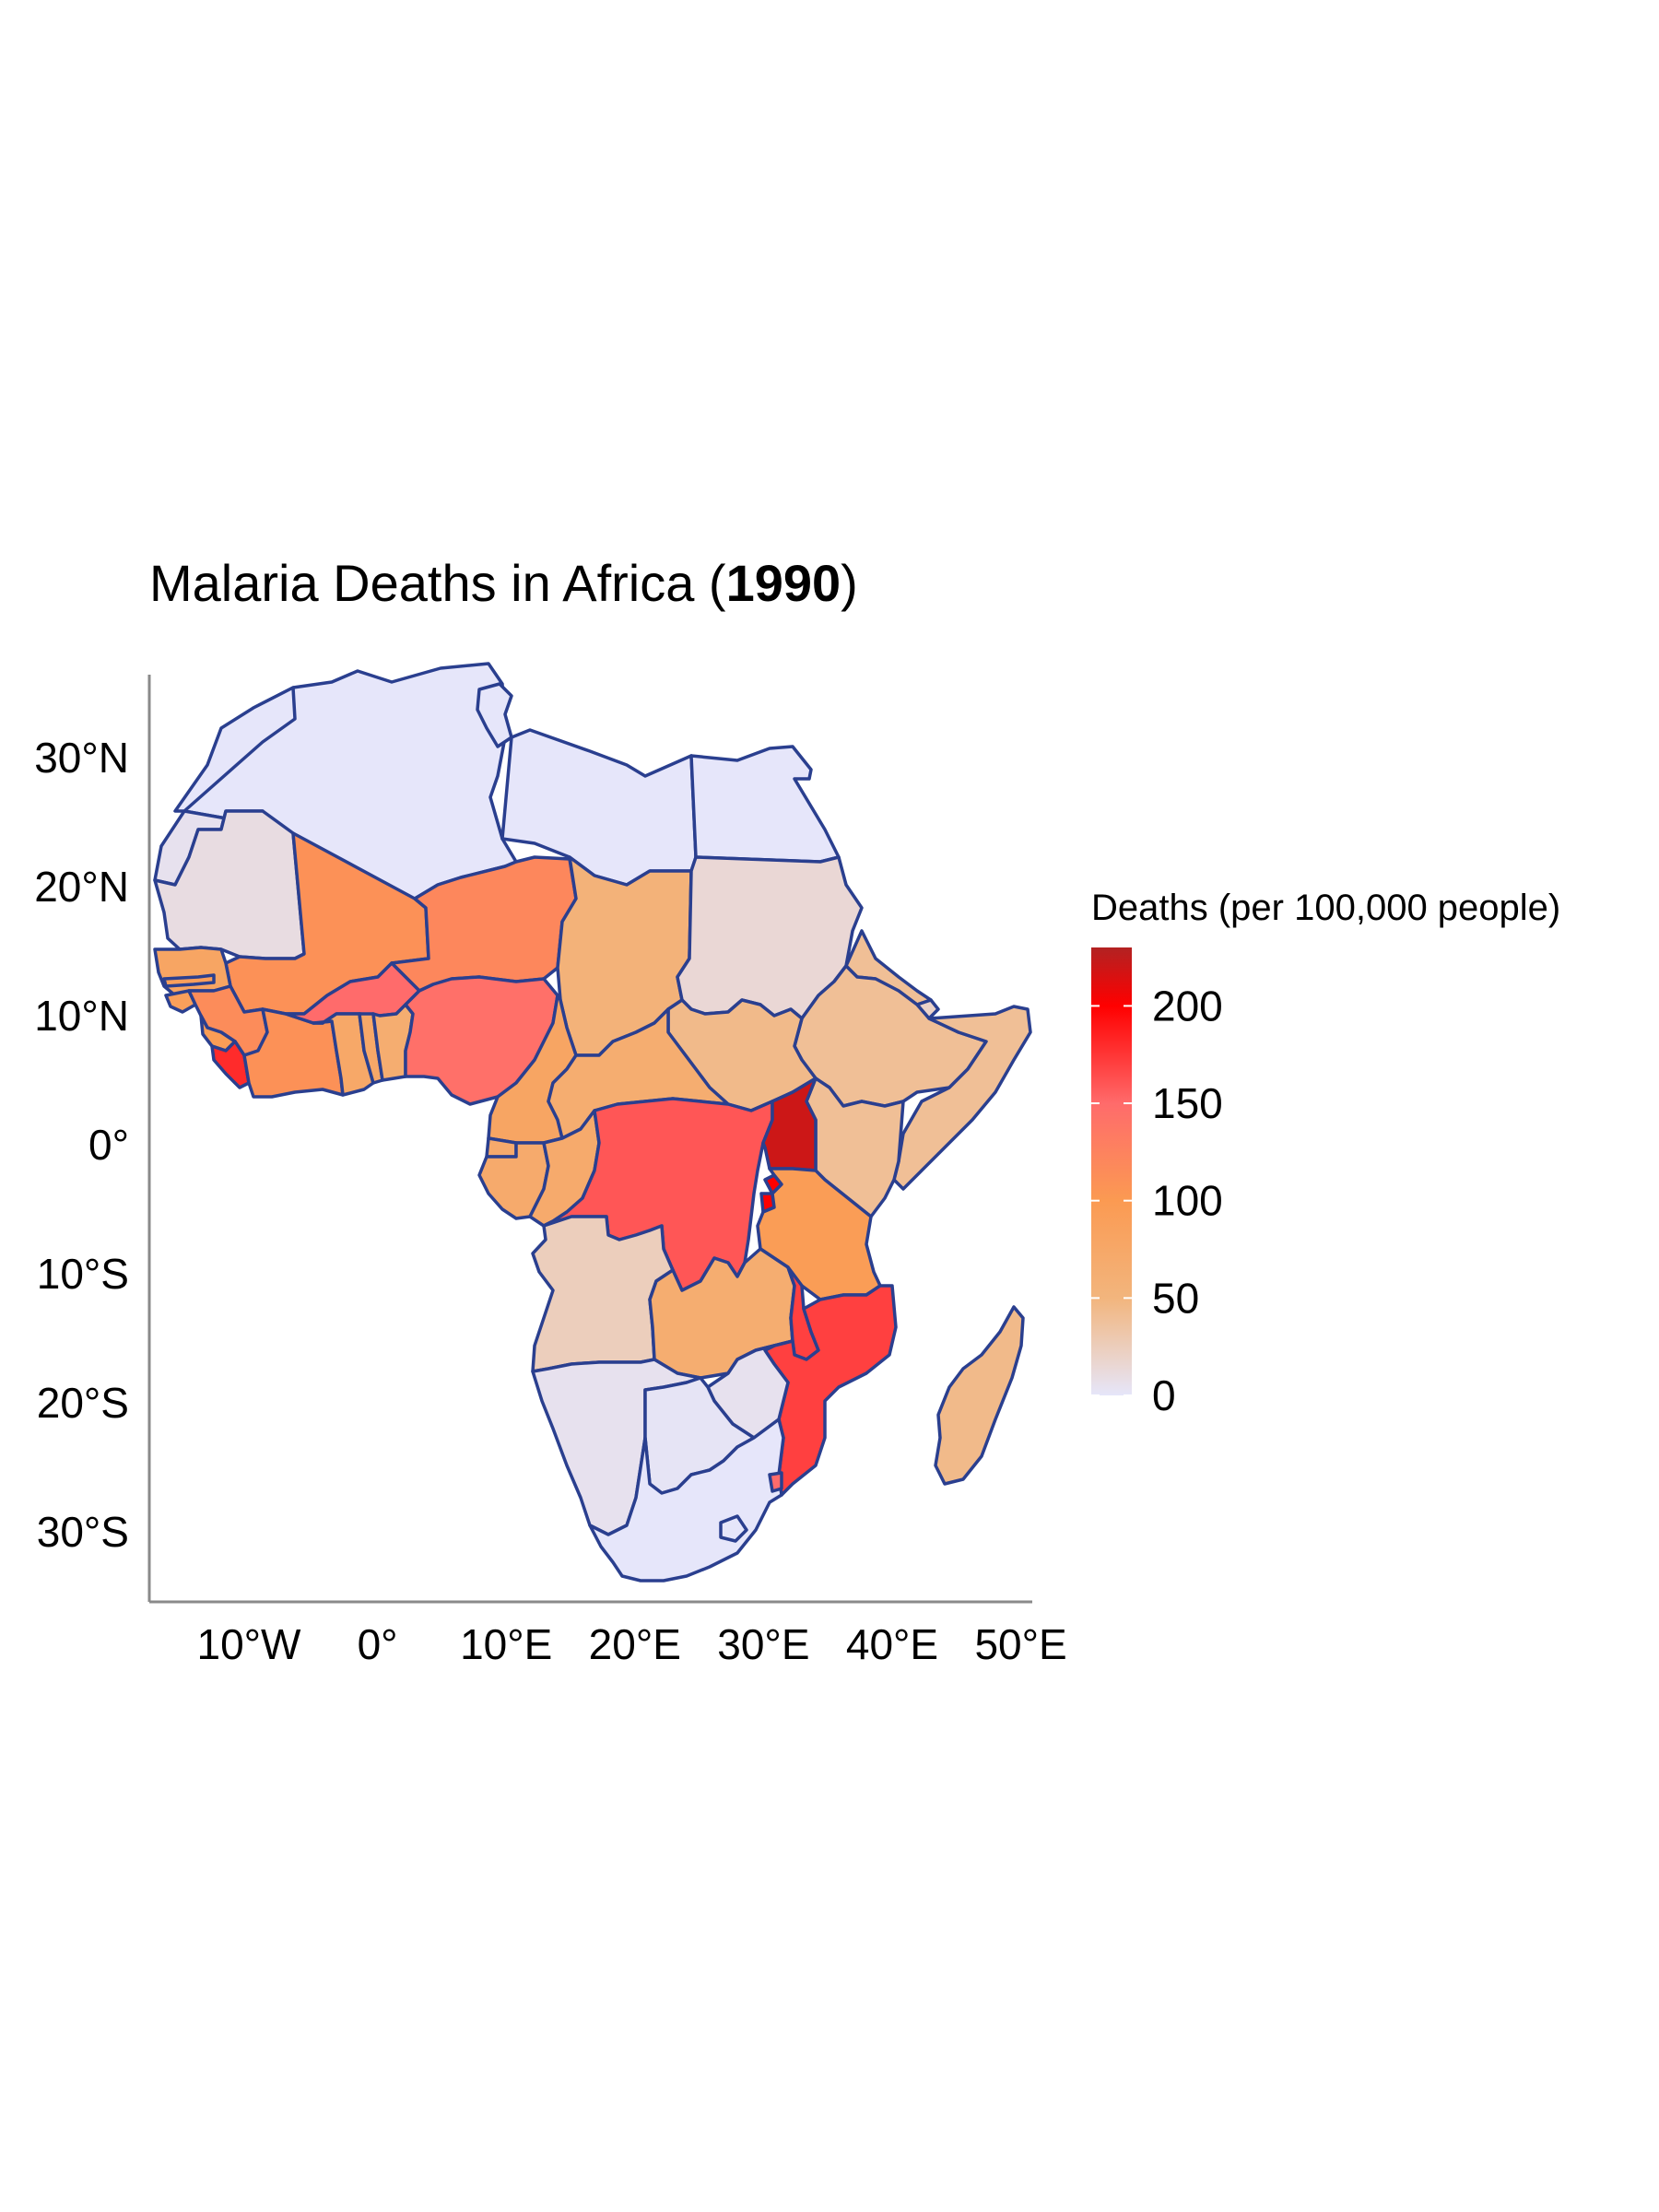 Image resolution: width=1659 pixels, height=2212 pixels. What do you see at coordinates (81, 887) in the screenshot?
I see `y-tick-label: 20°N` at bounding box center [81, 887].